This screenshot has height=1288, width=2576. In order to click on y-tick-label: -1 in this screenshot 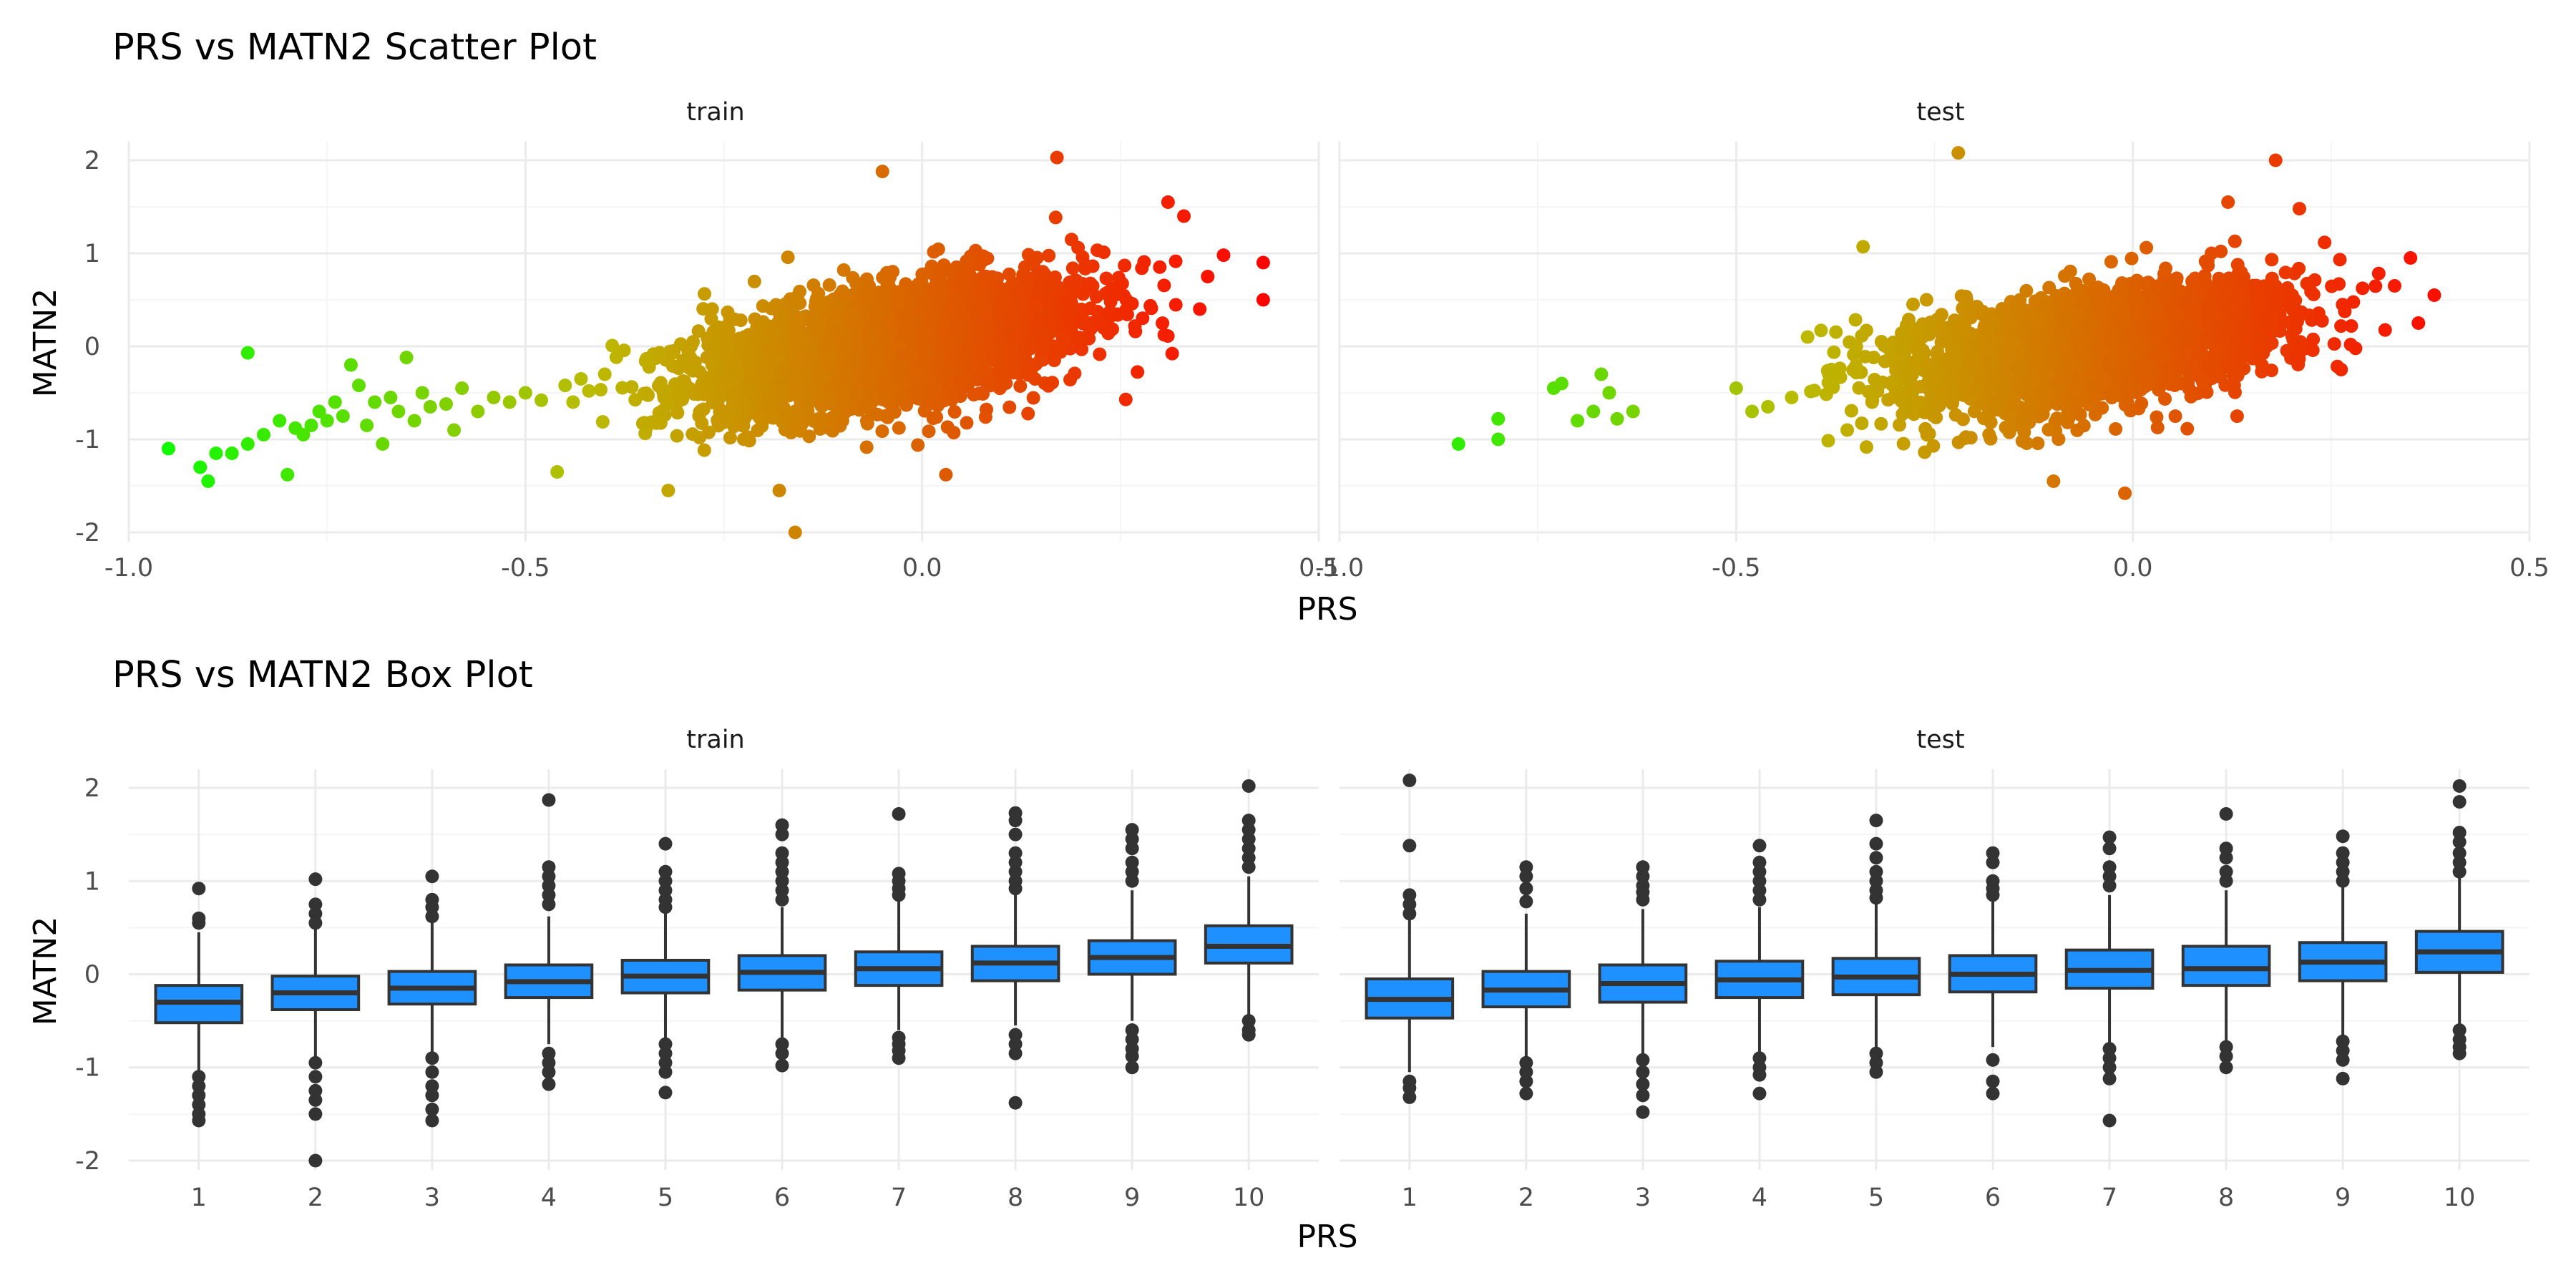, I will do `click(87, 440)`.